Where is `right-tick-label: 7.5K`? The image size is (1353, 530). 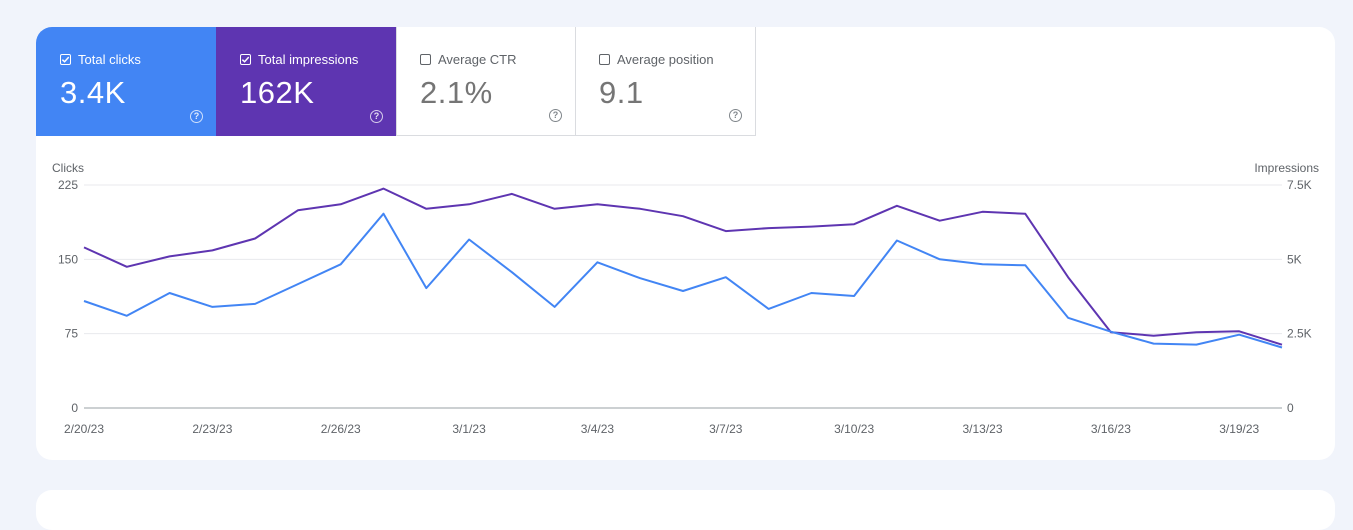 right-tick-label: 7.5K is located at coordinates (1299, 185).